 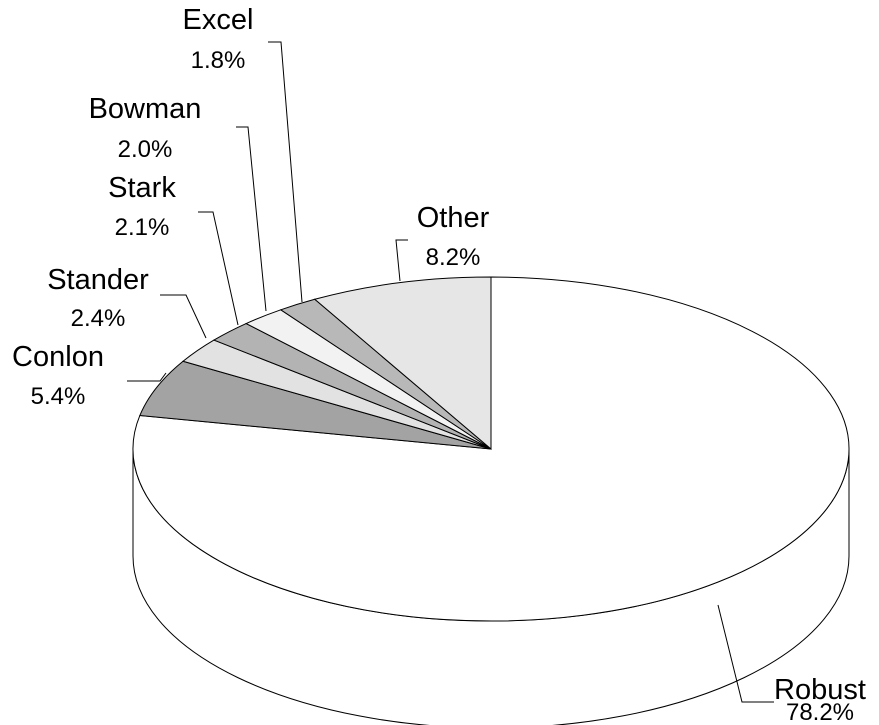 I want to click on slice-value-stander: 2.4%, so click(x=98, y=318).